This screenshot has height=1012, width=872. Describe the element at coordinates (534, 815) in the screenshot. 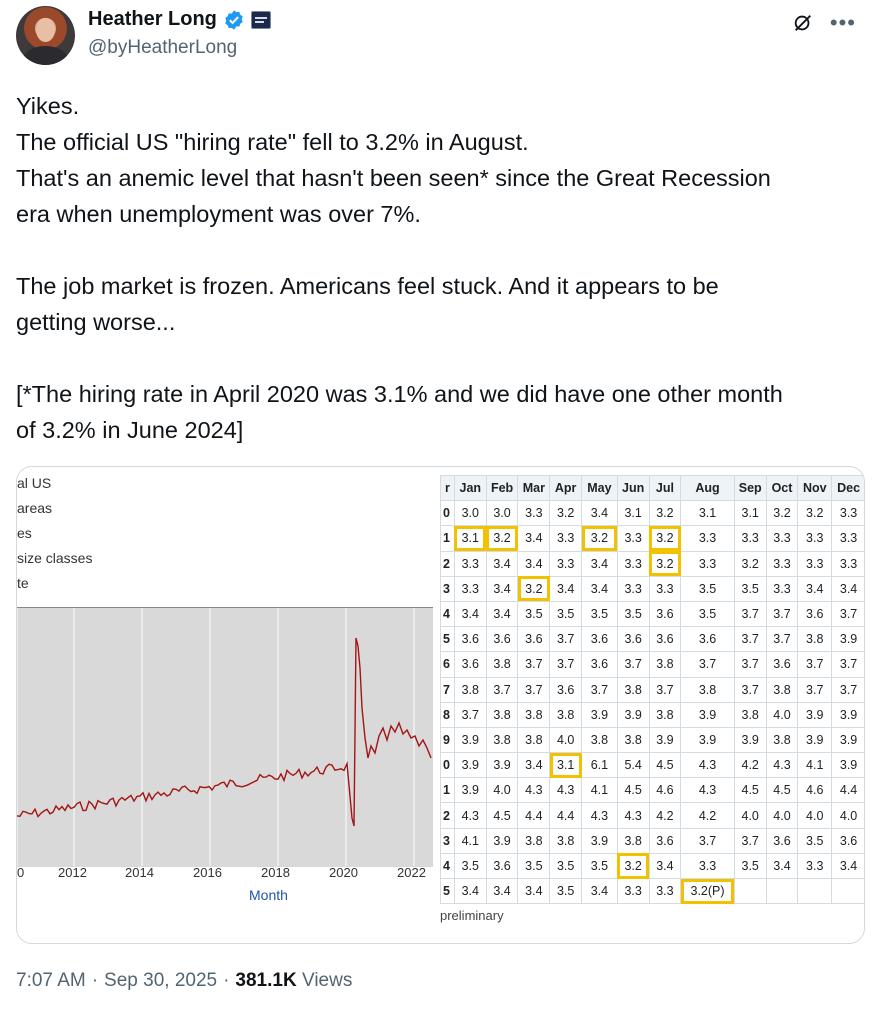

I see `rate-cell: 4.4` at that location.